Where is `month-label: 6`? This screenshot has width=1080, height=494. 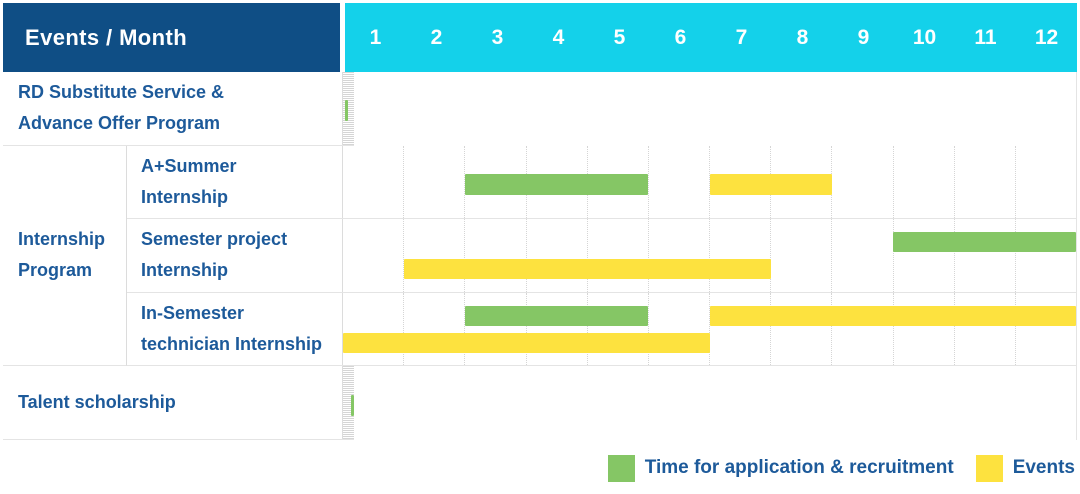 month-label: 6 is located at coordinates (680, 37).